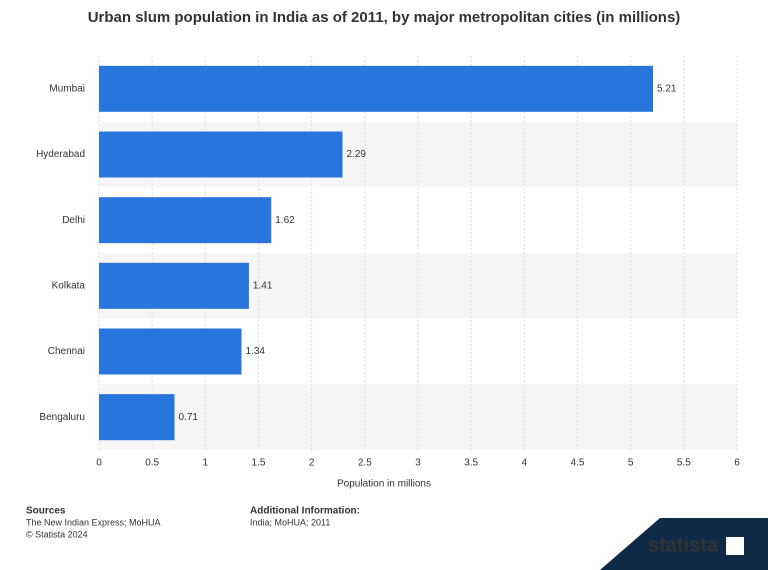  What do you see at coordinates (357, 154) in the screenshot?
I see `value-label: 2.29` at bounding box center [357, 154].